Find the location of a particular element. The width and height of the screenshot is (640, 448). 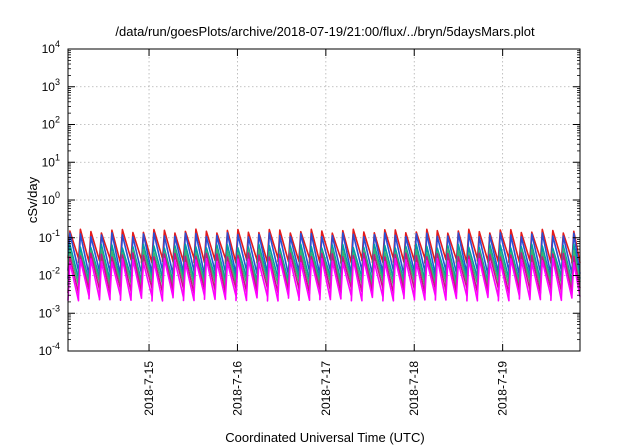

y-tick-label: 10⁻⁴ is located at coordinates (49, 349).